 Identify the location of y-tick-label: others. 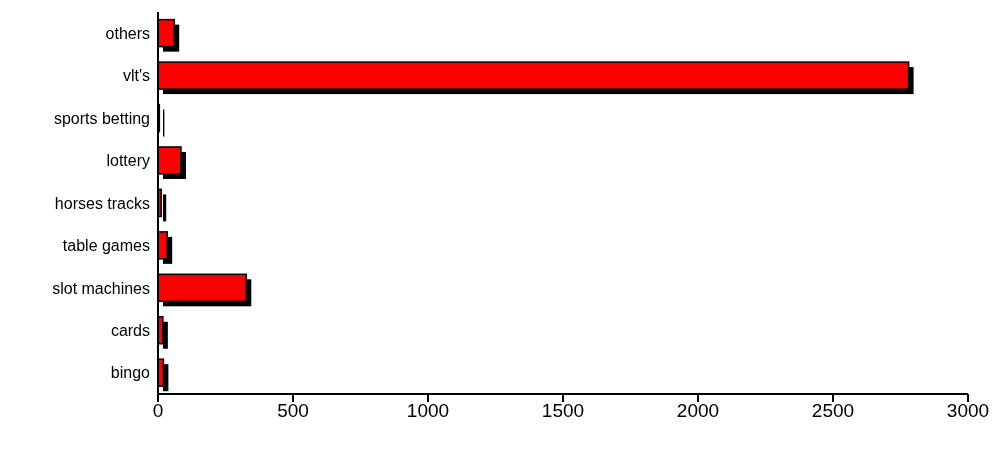
(127, 33).